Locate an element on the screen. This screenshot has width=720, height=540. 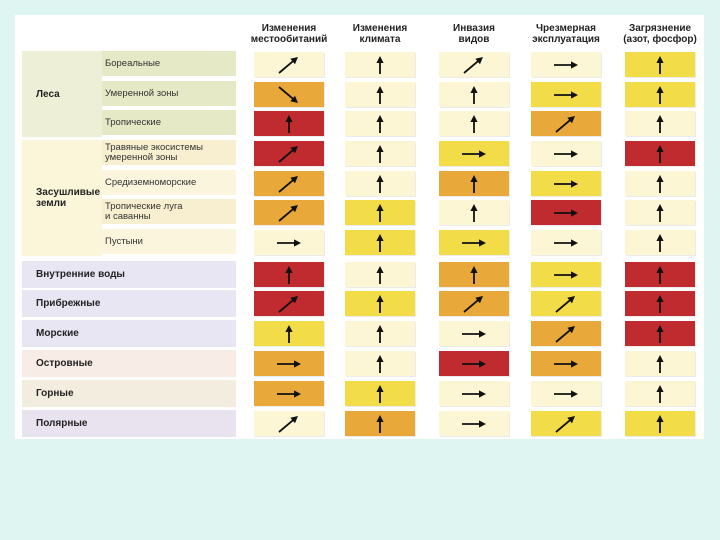
row-sub-label: Пустыни is located at coordinates (169, 241).